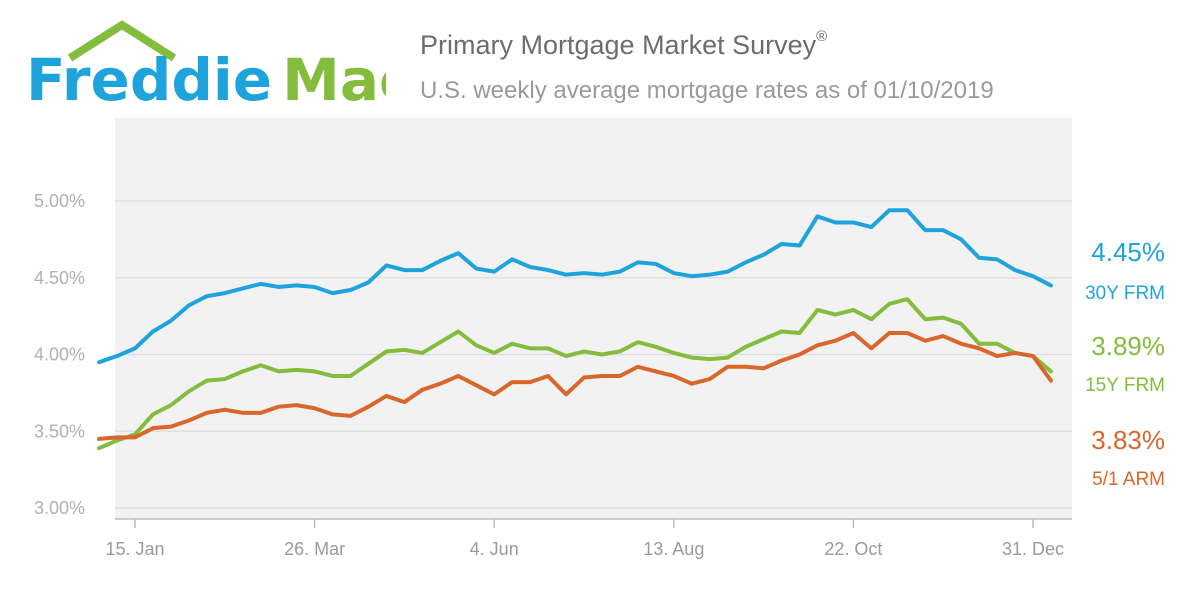 The width and height of the screenshot is (1200, 600). What do you see at coordinates (122, 41) in the screenshot?
I see `house-roof-icon` at bounding box center [122, 41].